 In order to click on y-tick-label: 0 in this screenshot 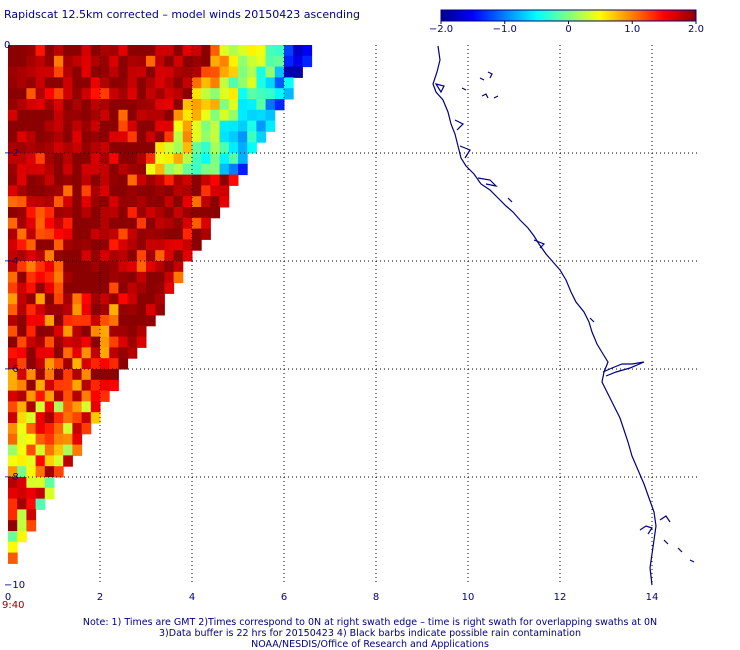, I will do `click(7, 45)`.